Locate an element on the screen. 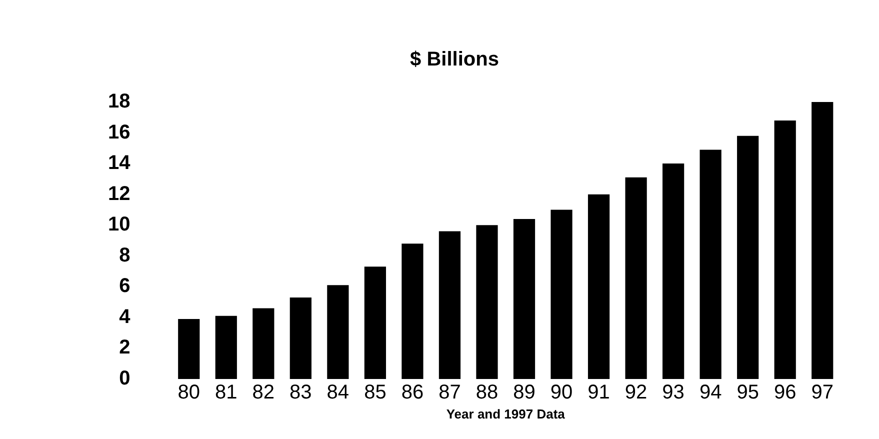 The height and width of the screenshot is (439, 879). x-tick-label: 92 is located at coordinates (636, 393).